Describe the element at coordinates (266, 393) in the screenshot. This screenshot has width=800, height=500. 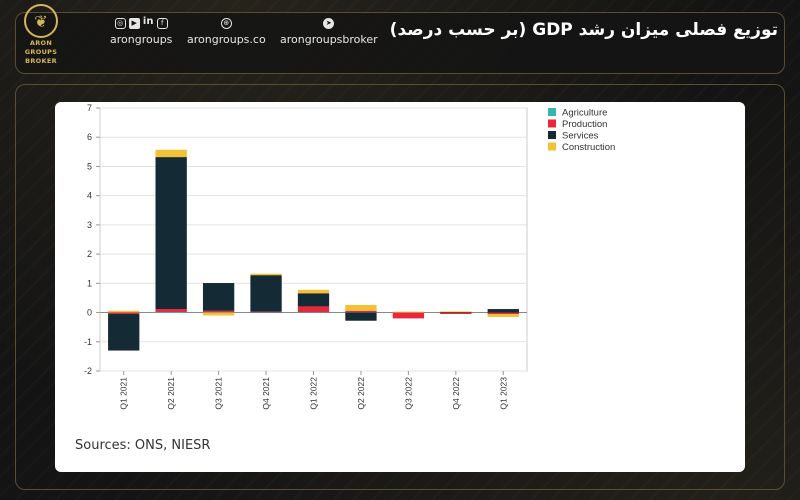
I see `x-tick-label: Q4 2021` at that location.